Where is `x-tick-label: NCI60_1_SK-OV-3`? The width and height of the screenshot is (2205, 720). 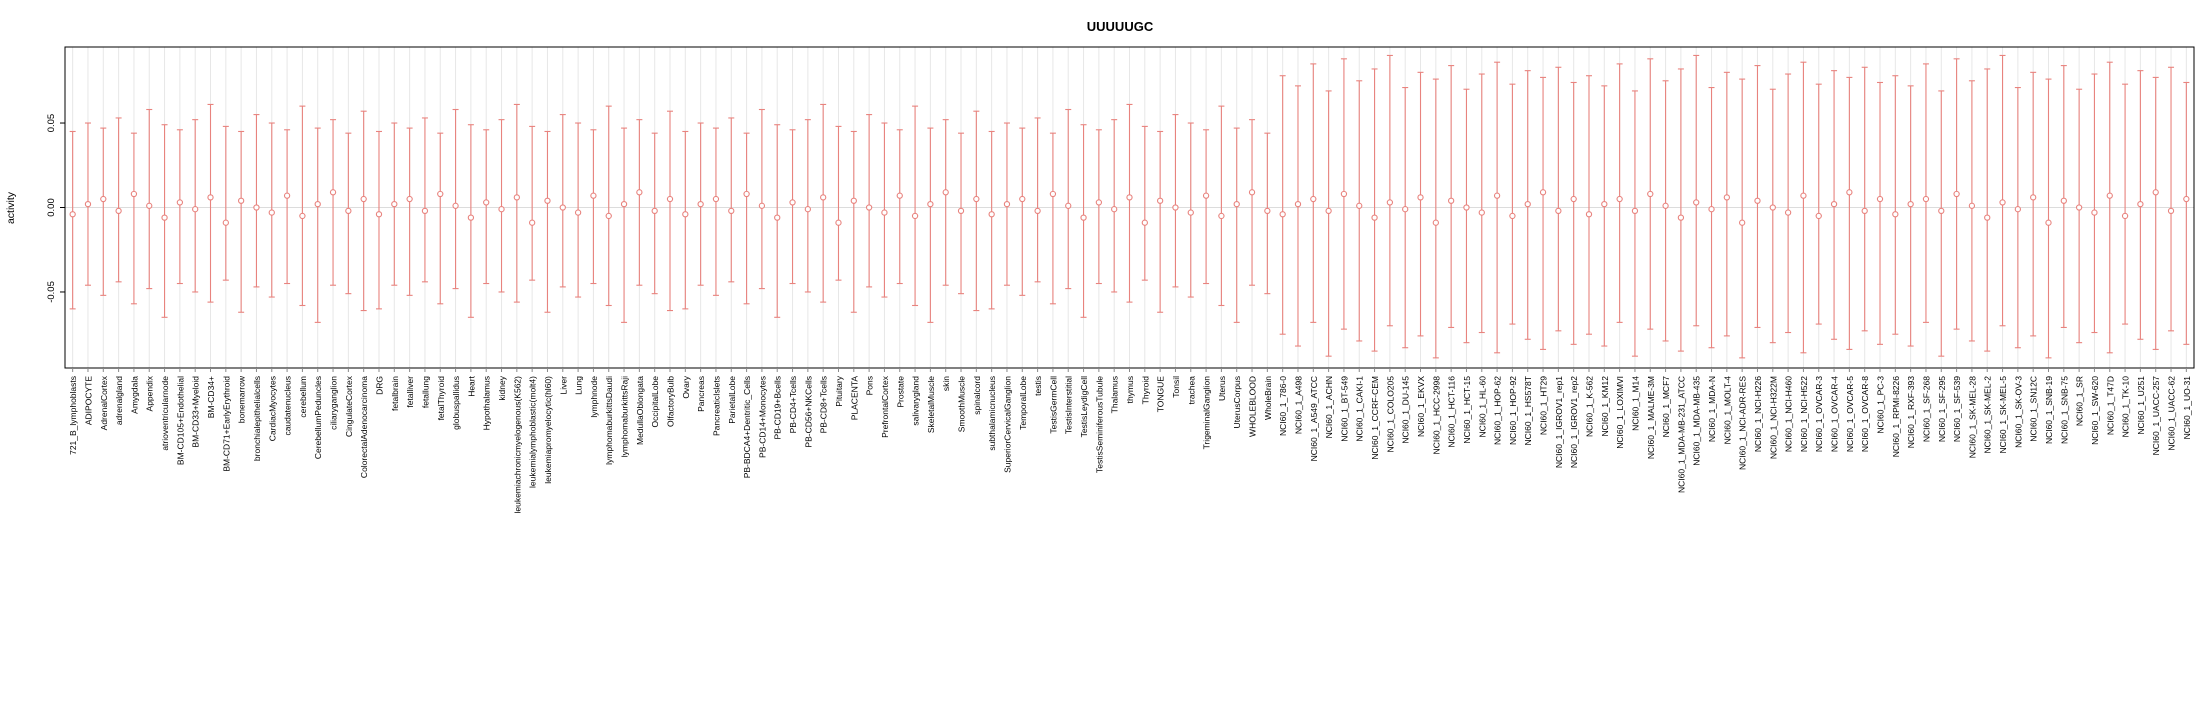
x-tick-label: NCI60_1_SK-OV-3 is located at coordinates (2018, 412).